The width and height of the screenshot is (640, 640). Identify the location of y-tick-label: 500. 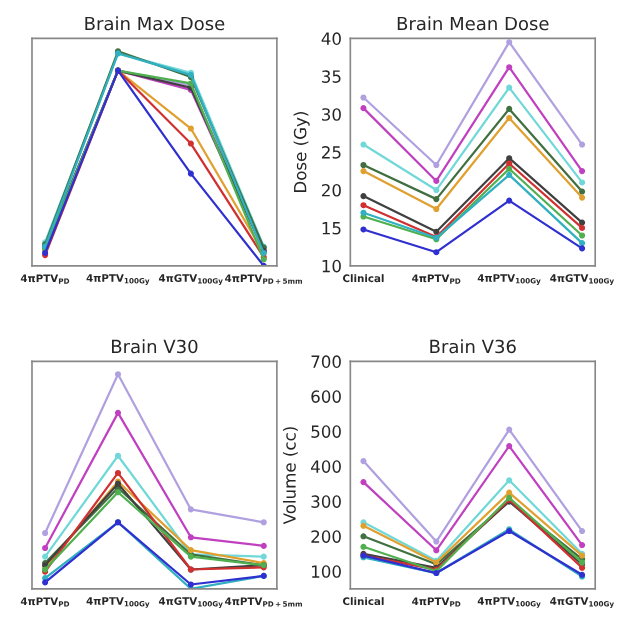
(326, 431).